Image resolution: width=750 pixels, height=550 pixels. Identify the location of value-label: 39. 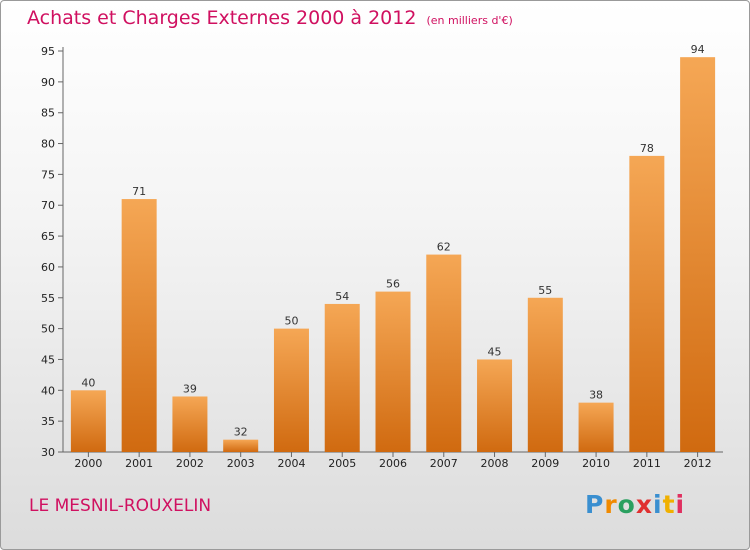
(190, 388).